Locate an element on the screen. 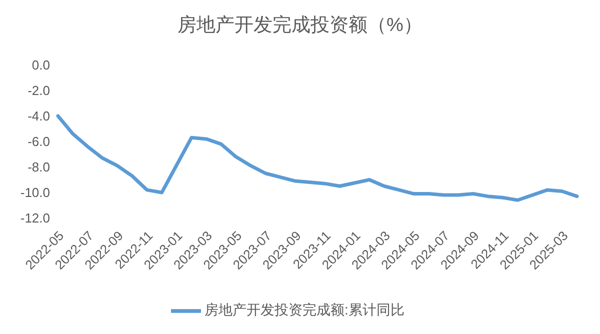  y-tick-label: -2.0 is located at coordinates (39, 90).